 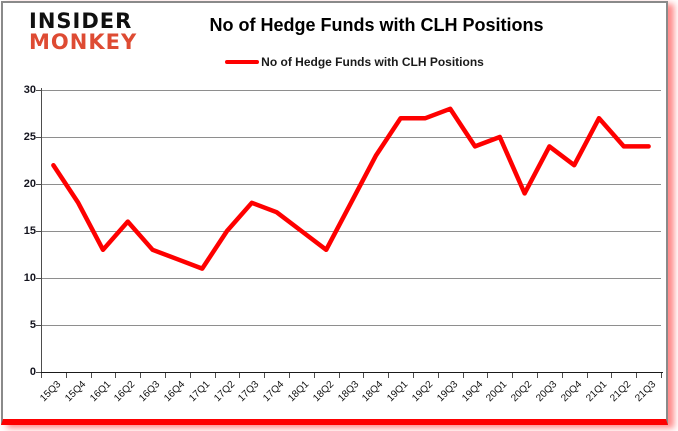 What do you see at coordinates (29, 90) in the screenshot?
I see `y-tick-label: 30` at bounding box center [29, 90].